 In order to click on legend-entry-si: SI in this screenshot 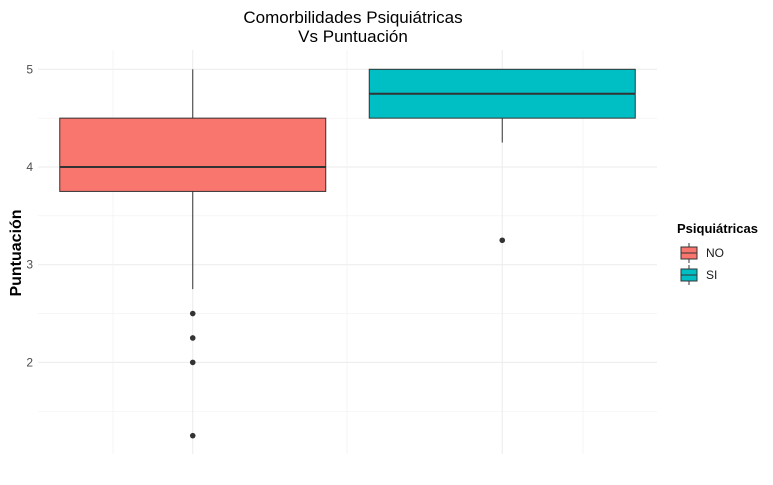, I will do `click(698, 275)`.